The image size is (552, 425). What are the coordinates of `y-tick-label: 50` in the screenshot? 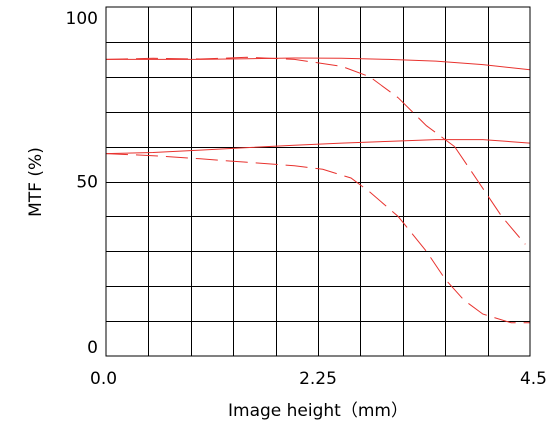 It's located at (87, 183).